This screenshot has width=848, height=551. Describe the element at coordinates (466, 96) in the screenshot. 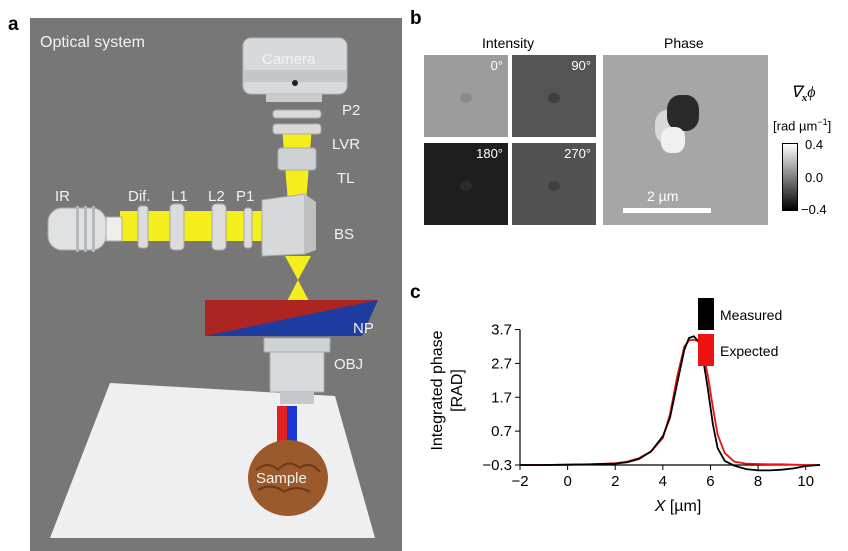

I see `intensity-tile-0: 0°` at that location.